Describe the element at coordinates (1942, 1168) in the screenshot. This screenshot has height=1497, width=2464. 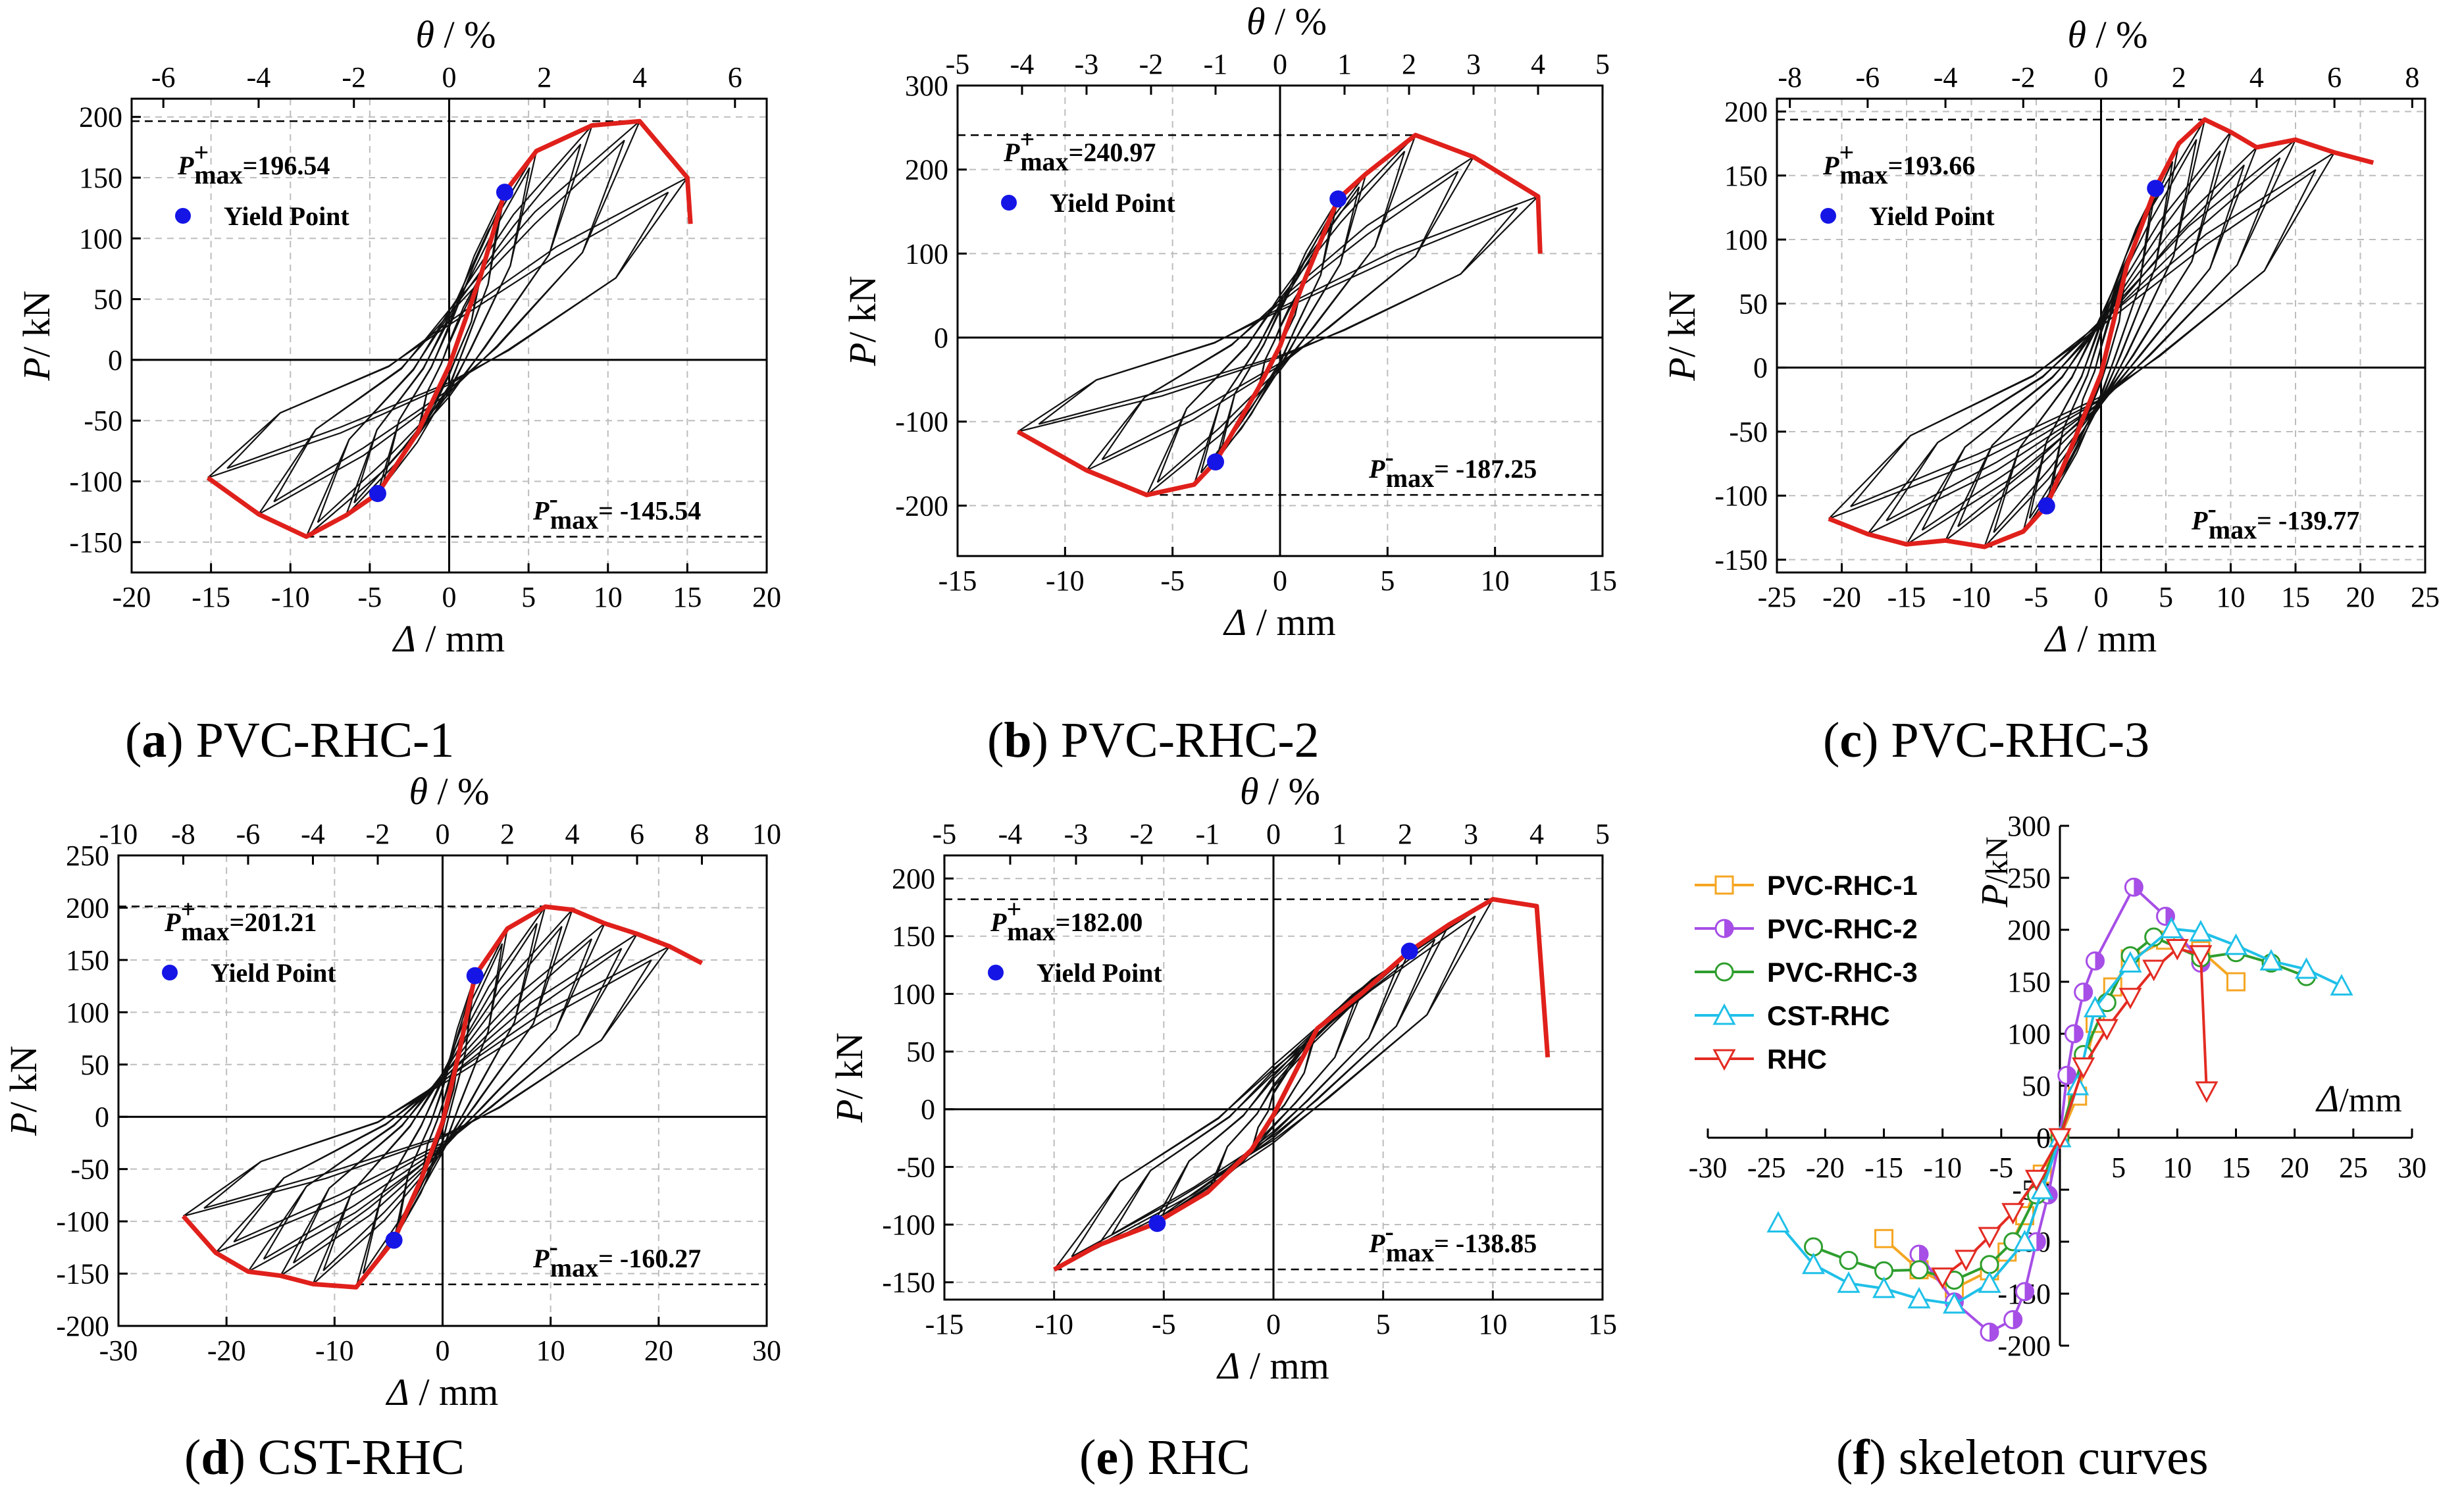
I see `x-tick-label: -10` at that location.